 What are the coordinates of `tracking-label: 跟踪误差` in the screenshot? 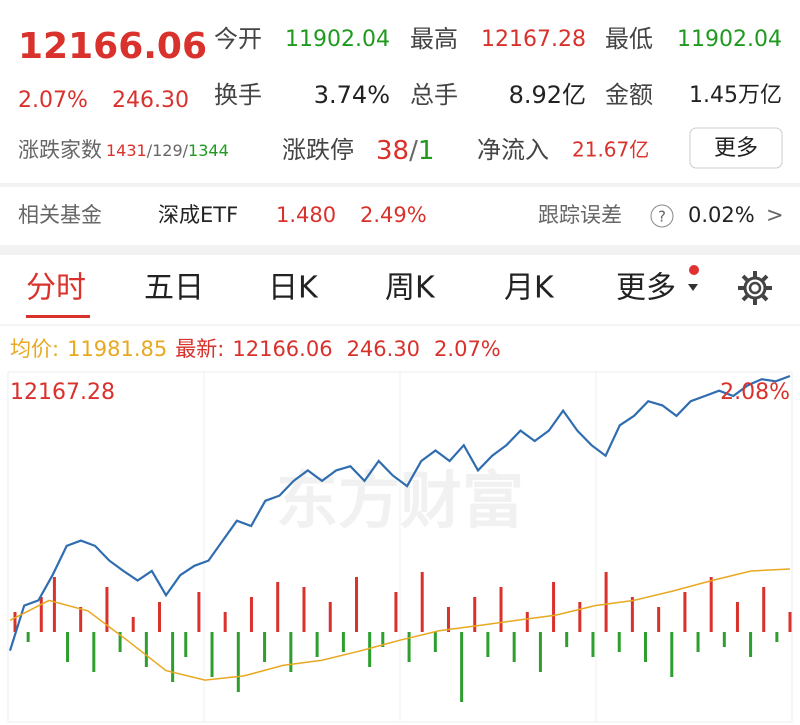 It's located at (580, 215).